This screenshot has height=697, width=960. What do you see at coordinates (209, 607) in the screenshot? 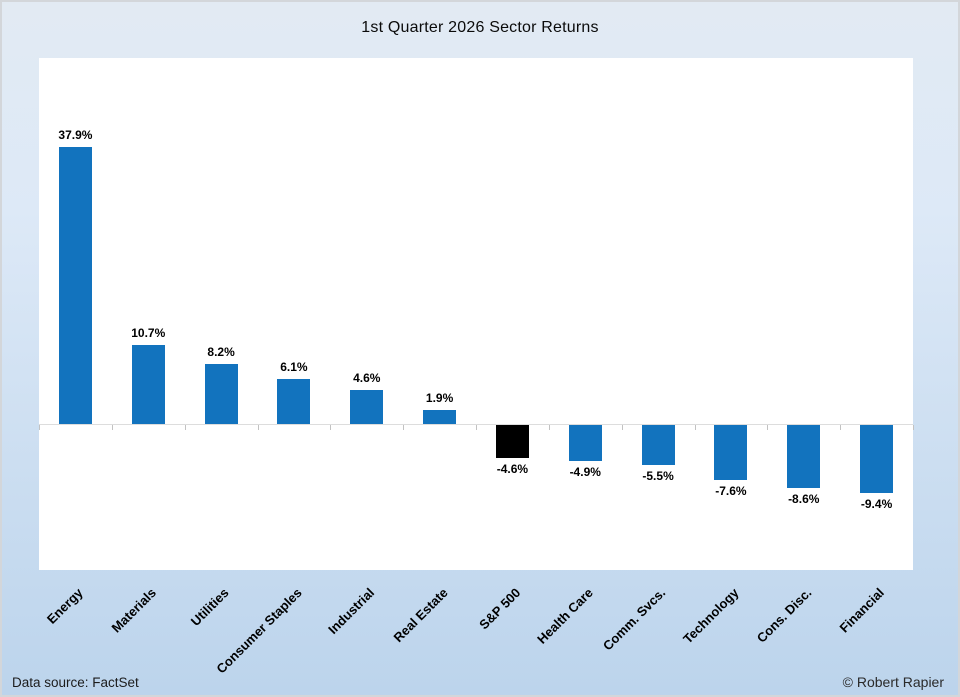
I see `category-label-utilities: Utilities` at bounding box center [209, 607].